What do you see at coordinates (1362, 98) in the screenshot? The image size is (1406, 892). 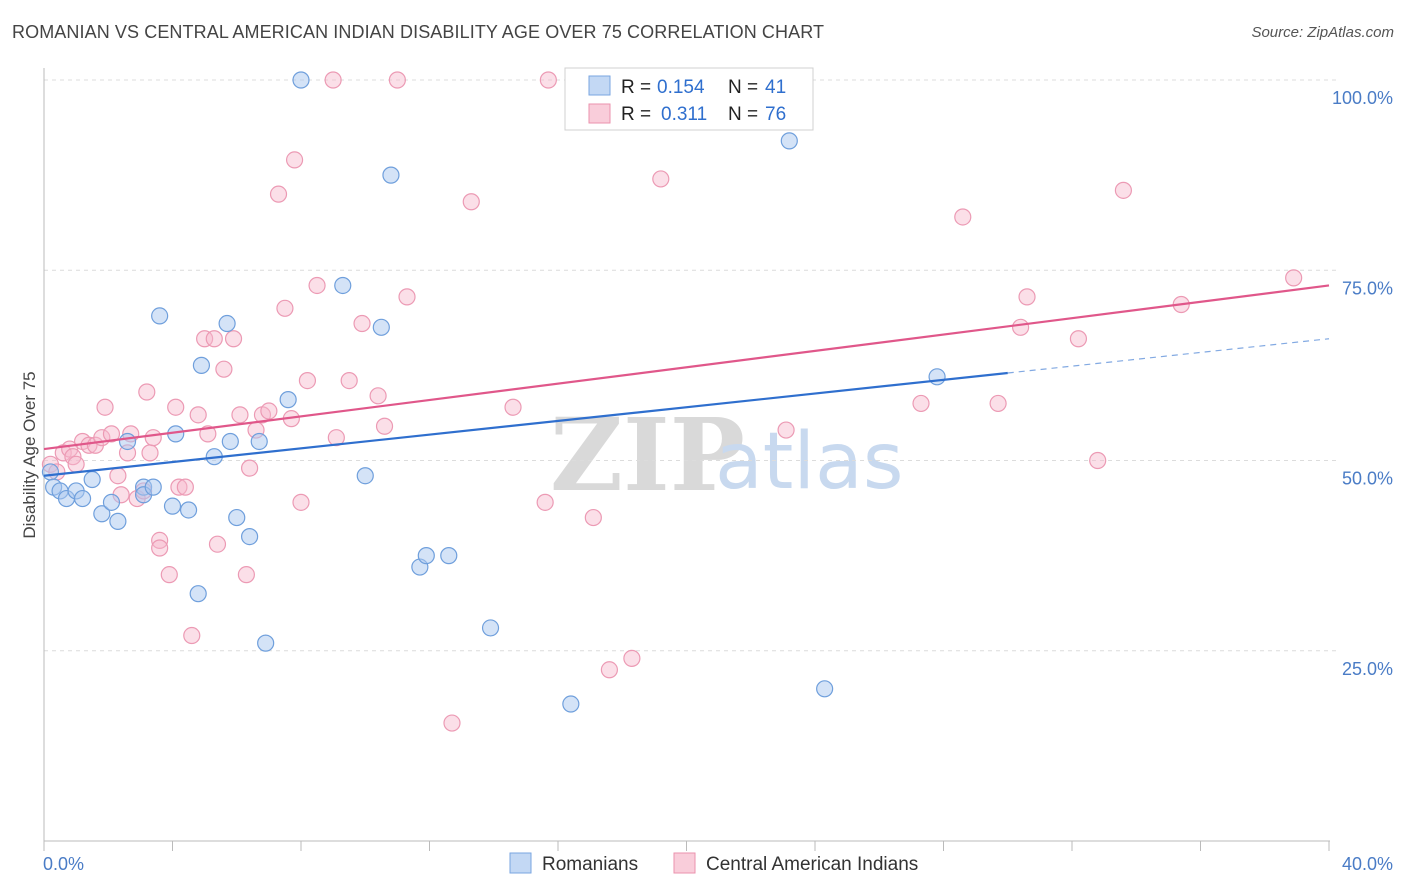 I see `y-tick-label-0: 100.0%` at bounding box center [1362, 98].